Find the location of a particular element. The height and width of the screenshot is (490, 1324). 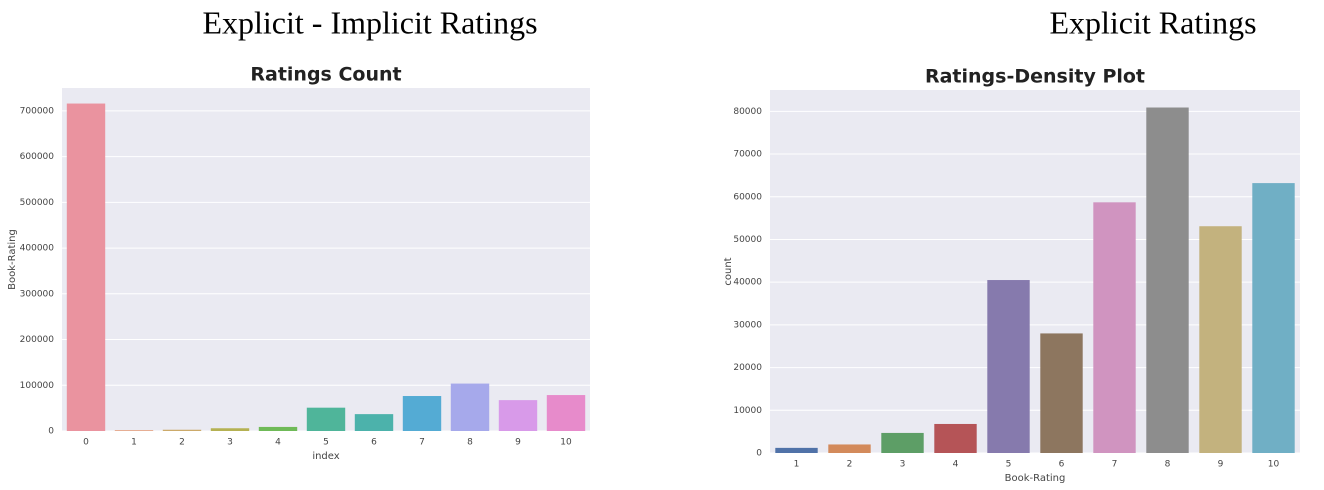

heading: Explicit Ratings is located at coordinates (1152, 22).